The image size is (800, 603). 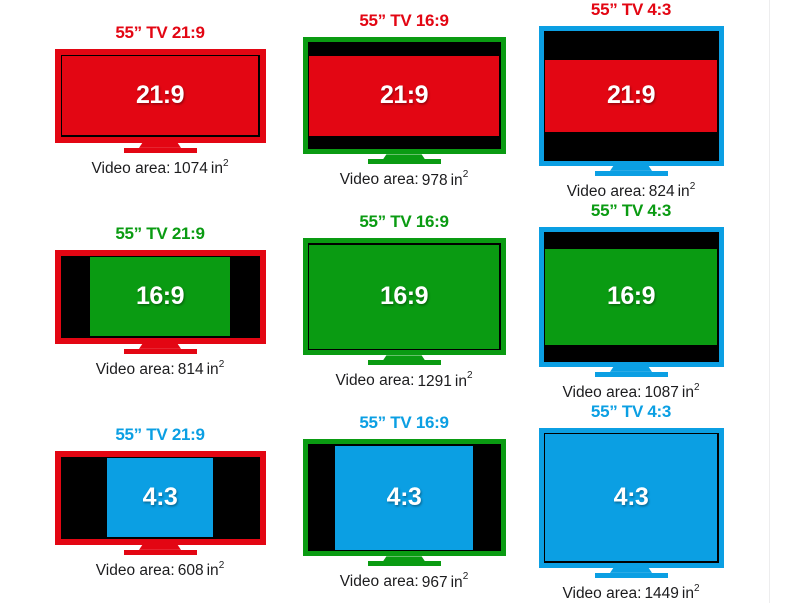 What do you see at coordinates (631, 190) in the screenshot?
I see `video-area-caption: Video area: 824 in2` at bounding box center [631, 190].